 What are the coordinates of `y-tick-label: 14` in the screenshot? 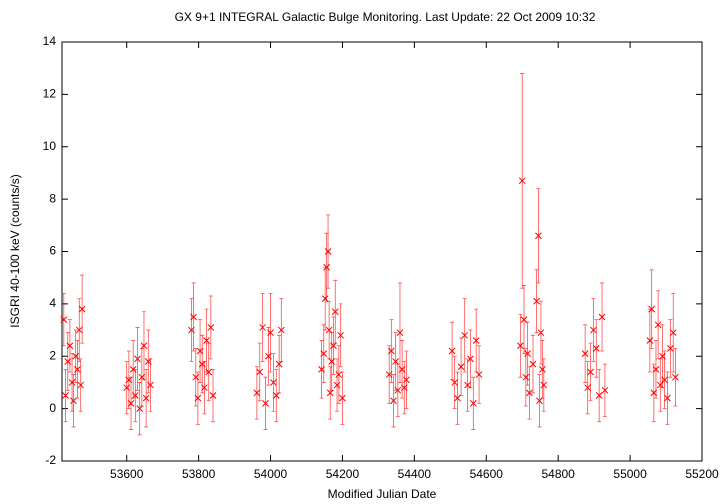 It's located at (50, 41).